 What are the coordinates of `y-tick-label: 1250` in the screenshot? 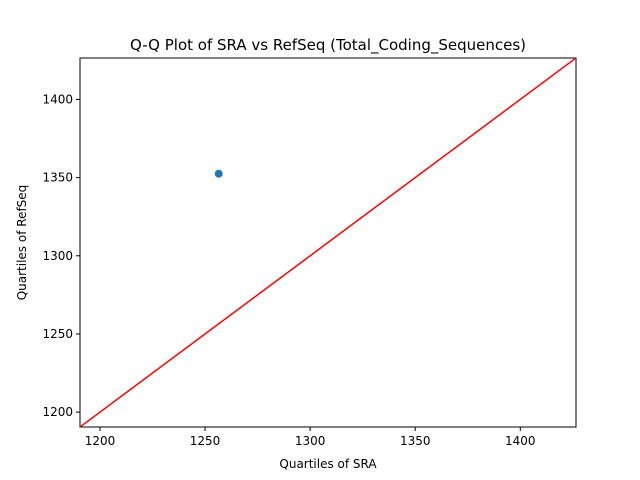 It's located at (57, 334).